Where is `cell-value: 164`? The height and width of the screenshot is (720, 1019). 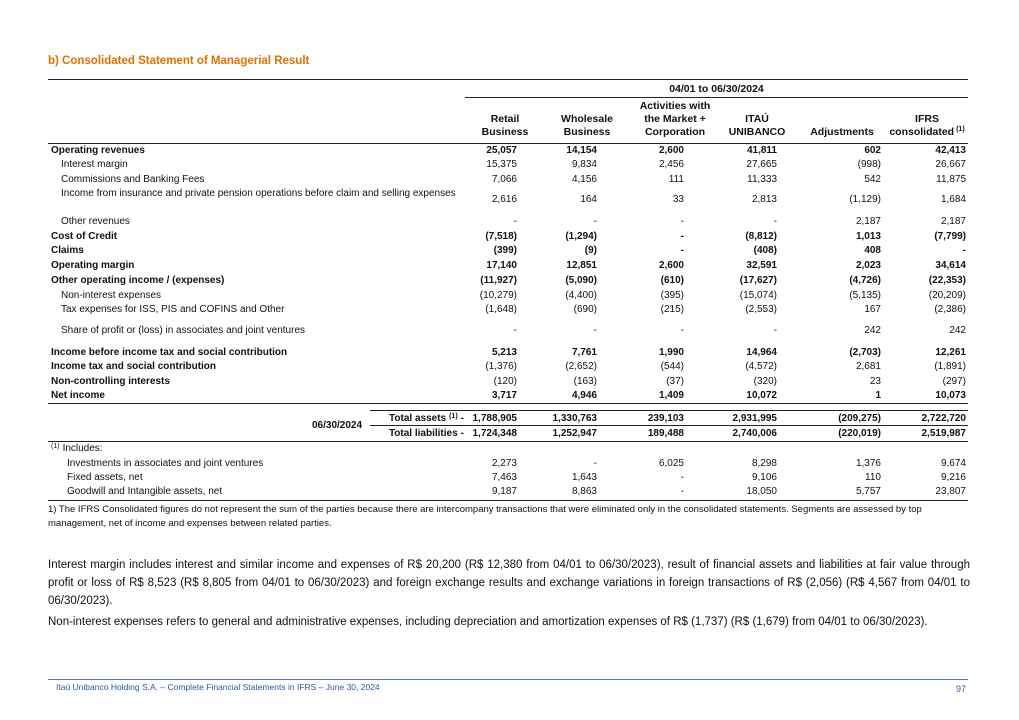 cell-value: 164 is located at coordinates (588, 199).